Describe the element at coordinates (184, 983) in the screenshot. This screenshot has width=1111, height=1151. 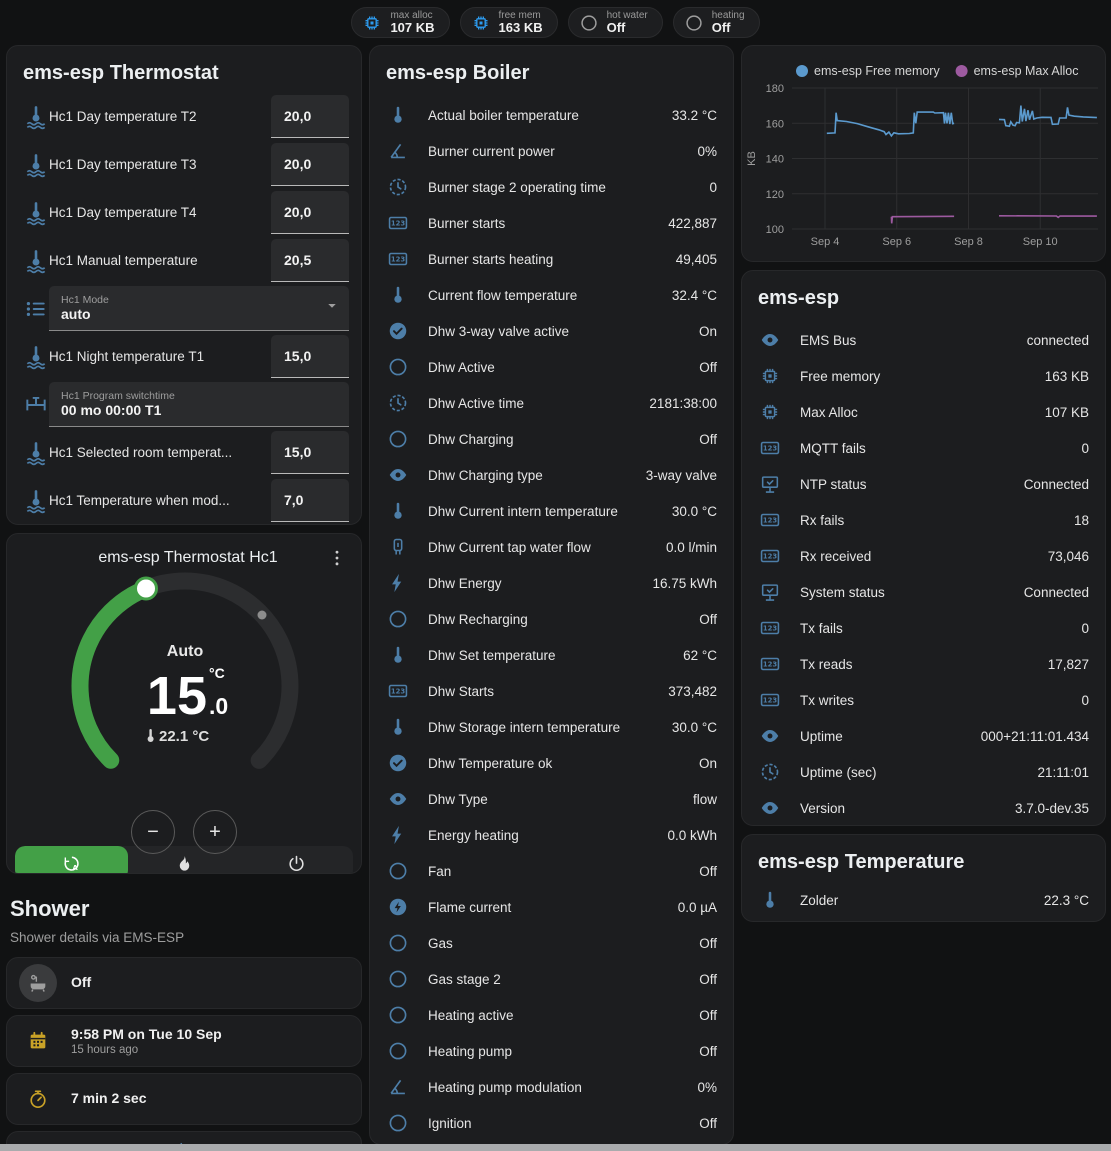
I see `shower-entity-card: Off` at that location.